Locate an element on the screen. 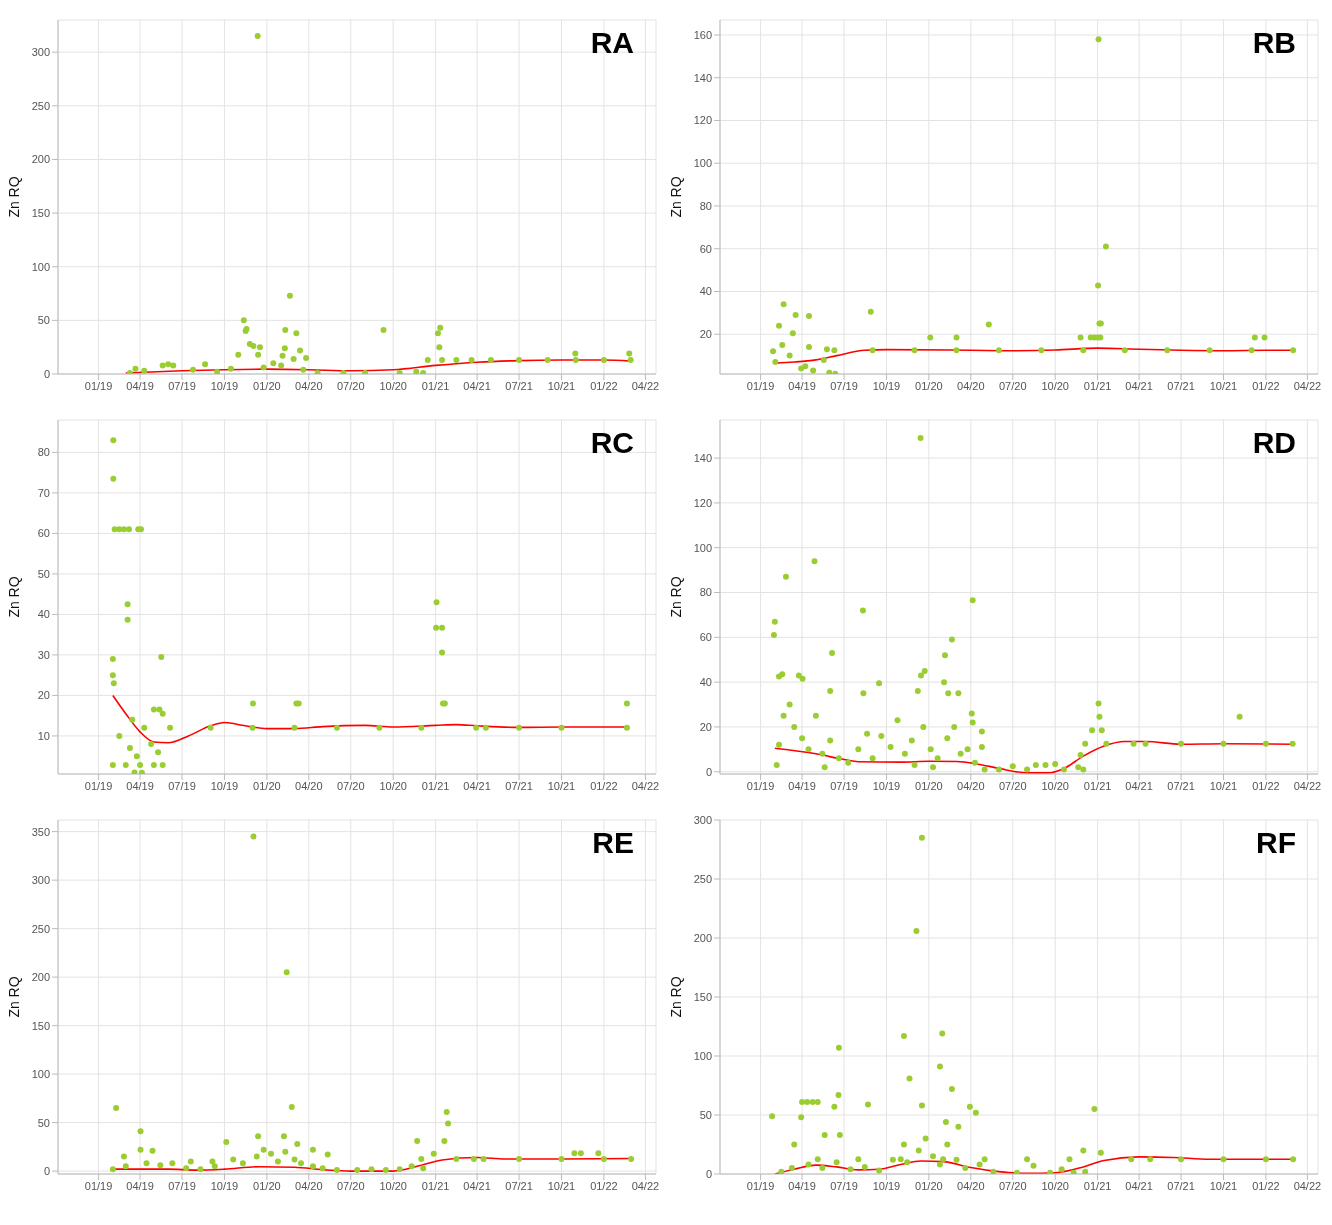  y-tick-label: 30 is located at coordinates (43, 654).